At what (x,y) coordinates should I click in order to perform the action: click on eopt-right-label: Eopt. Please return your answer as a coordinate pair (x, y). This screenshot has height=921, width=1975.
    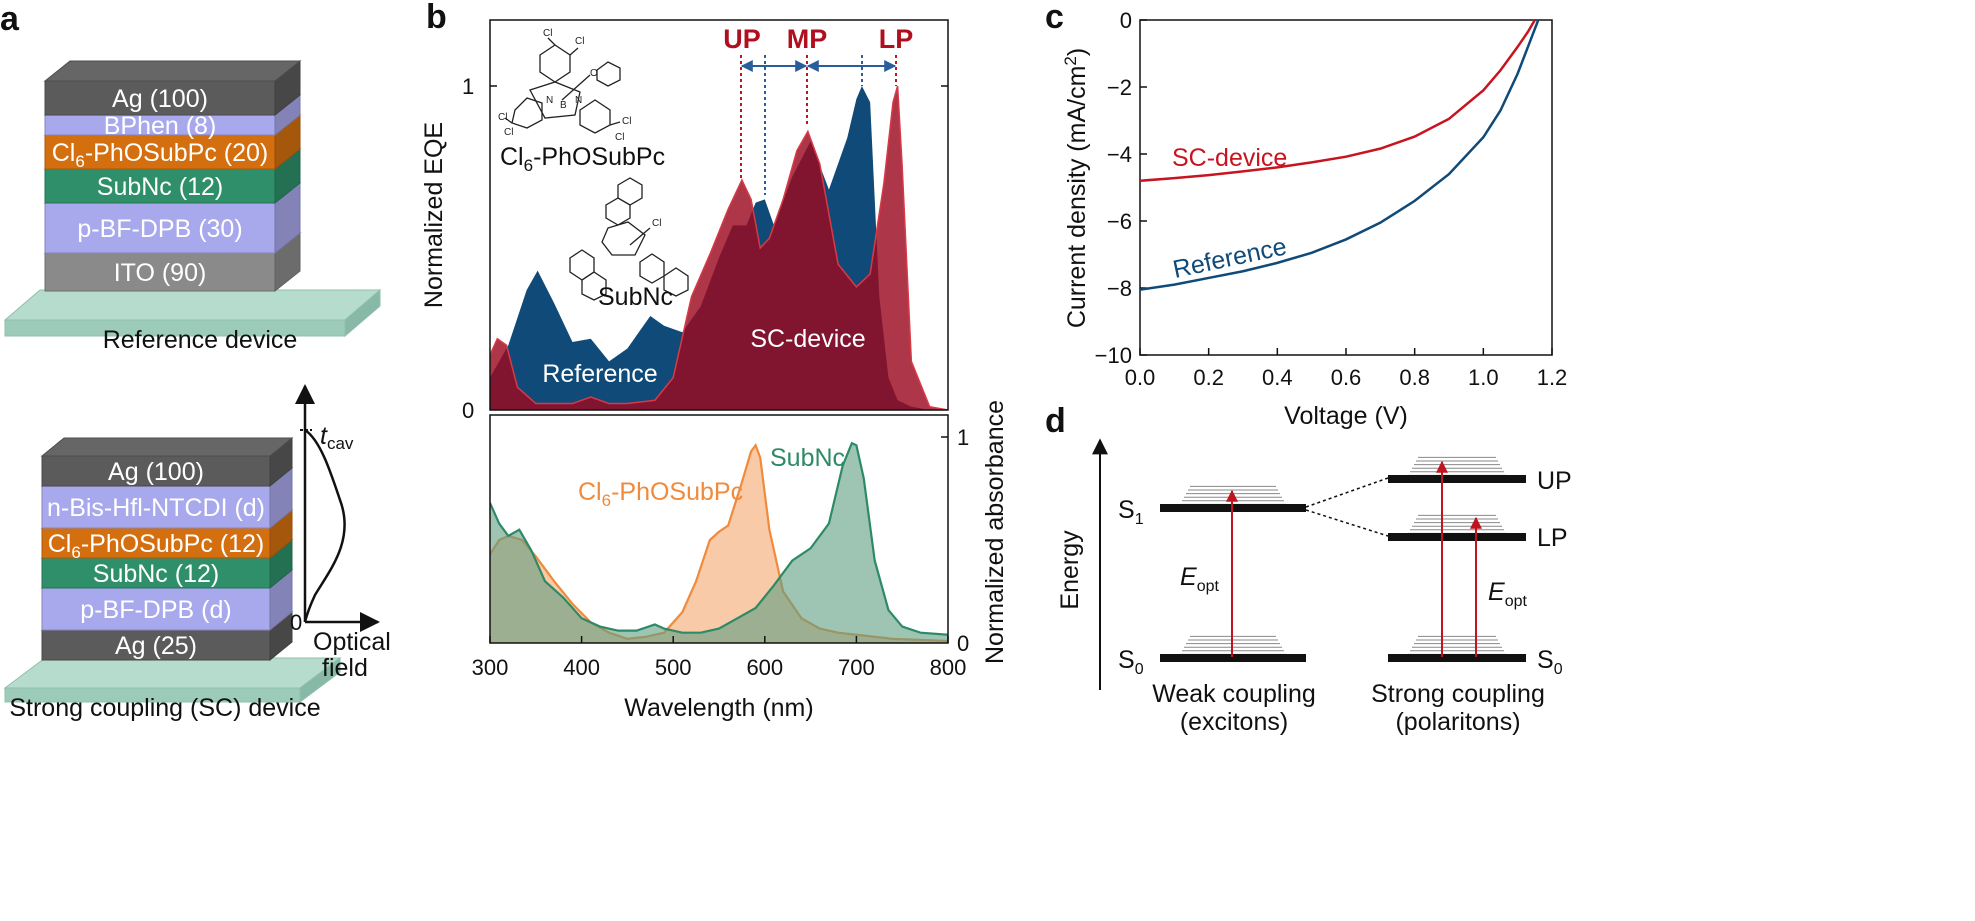
    Looking at the image, I should click on (1507, 594).